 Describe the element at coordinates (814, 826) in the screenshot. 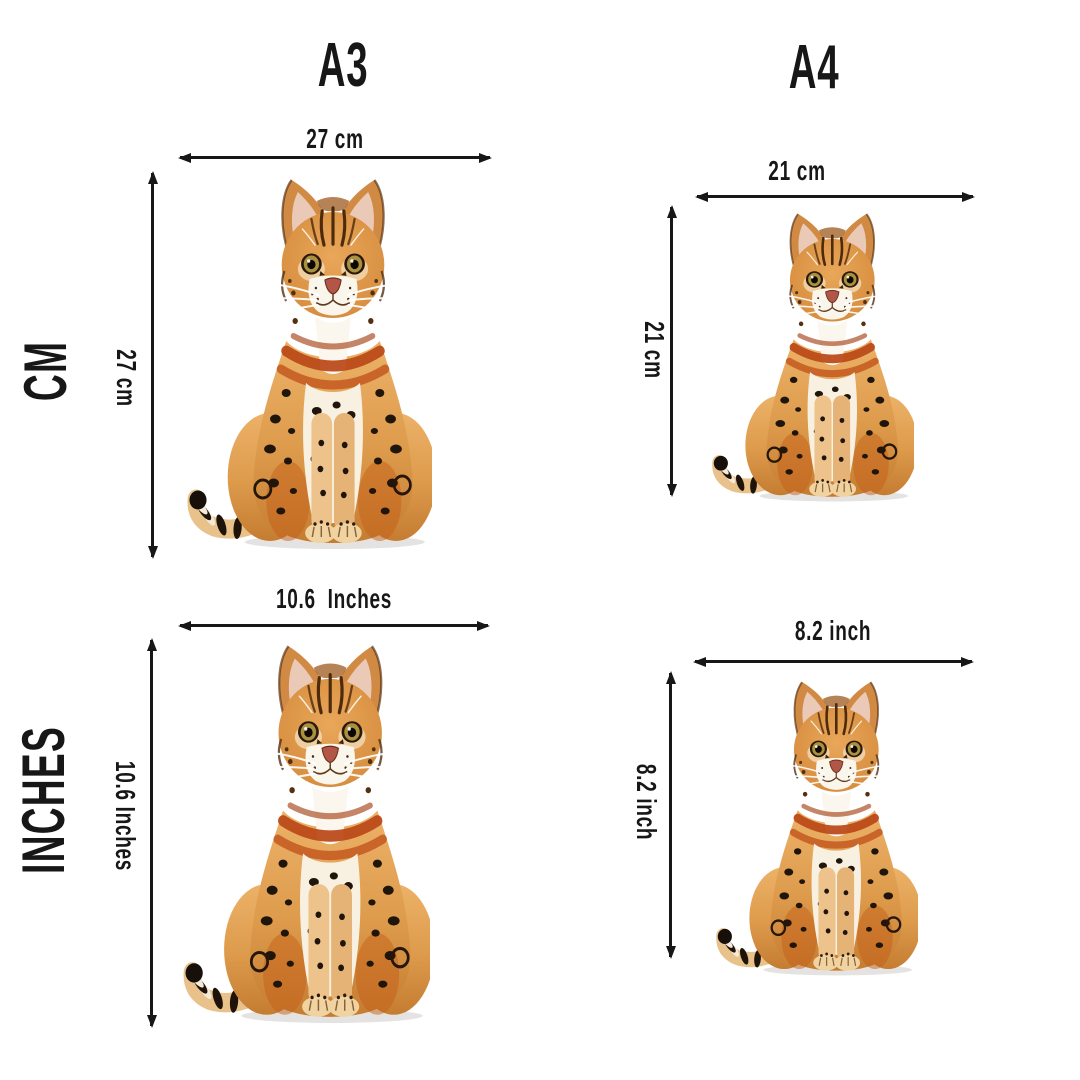

I see `bengal-cat-image-a4-inches` at that location.